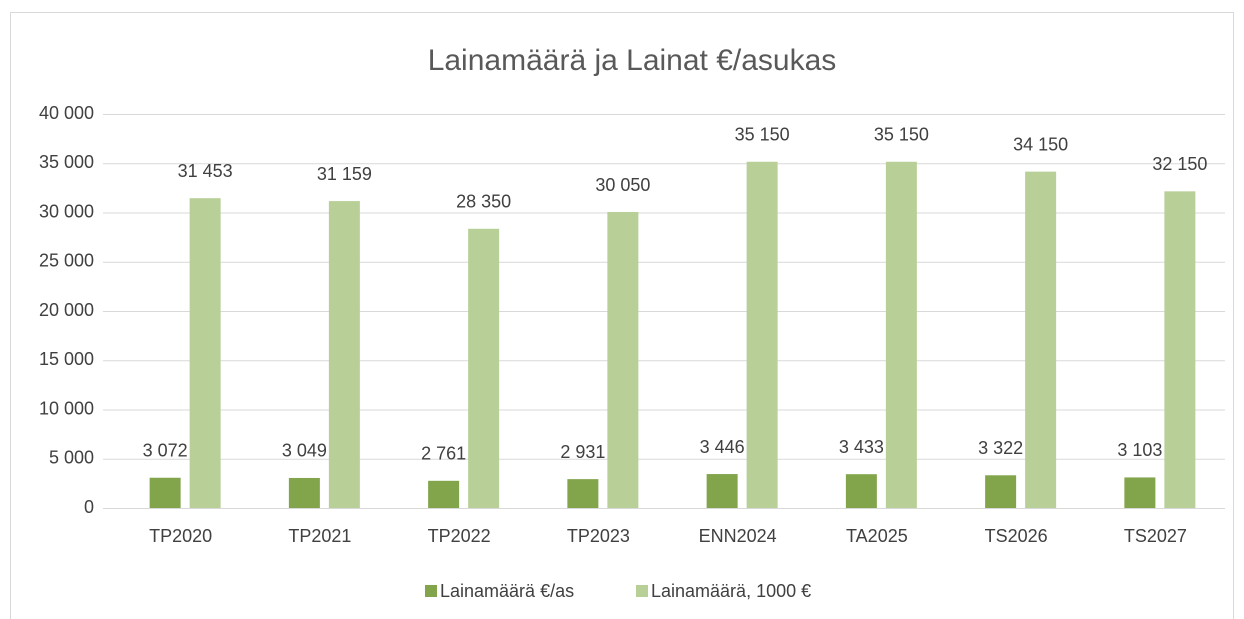 This screenshot has height=619, width=1244. I want to click on y-tick-label: 25 000, so click(66, 261).